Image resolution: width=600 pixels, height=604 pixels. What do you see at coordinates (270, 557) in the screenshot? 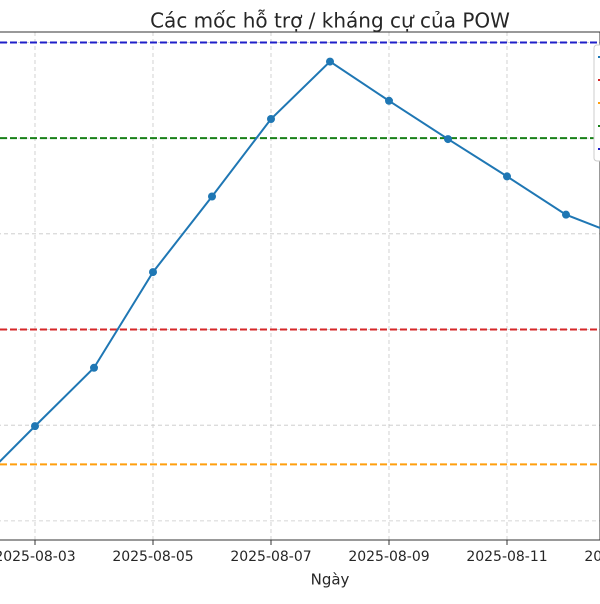
I see `x-tick-label: 2025-08-07` at bounding box center [270, 557].